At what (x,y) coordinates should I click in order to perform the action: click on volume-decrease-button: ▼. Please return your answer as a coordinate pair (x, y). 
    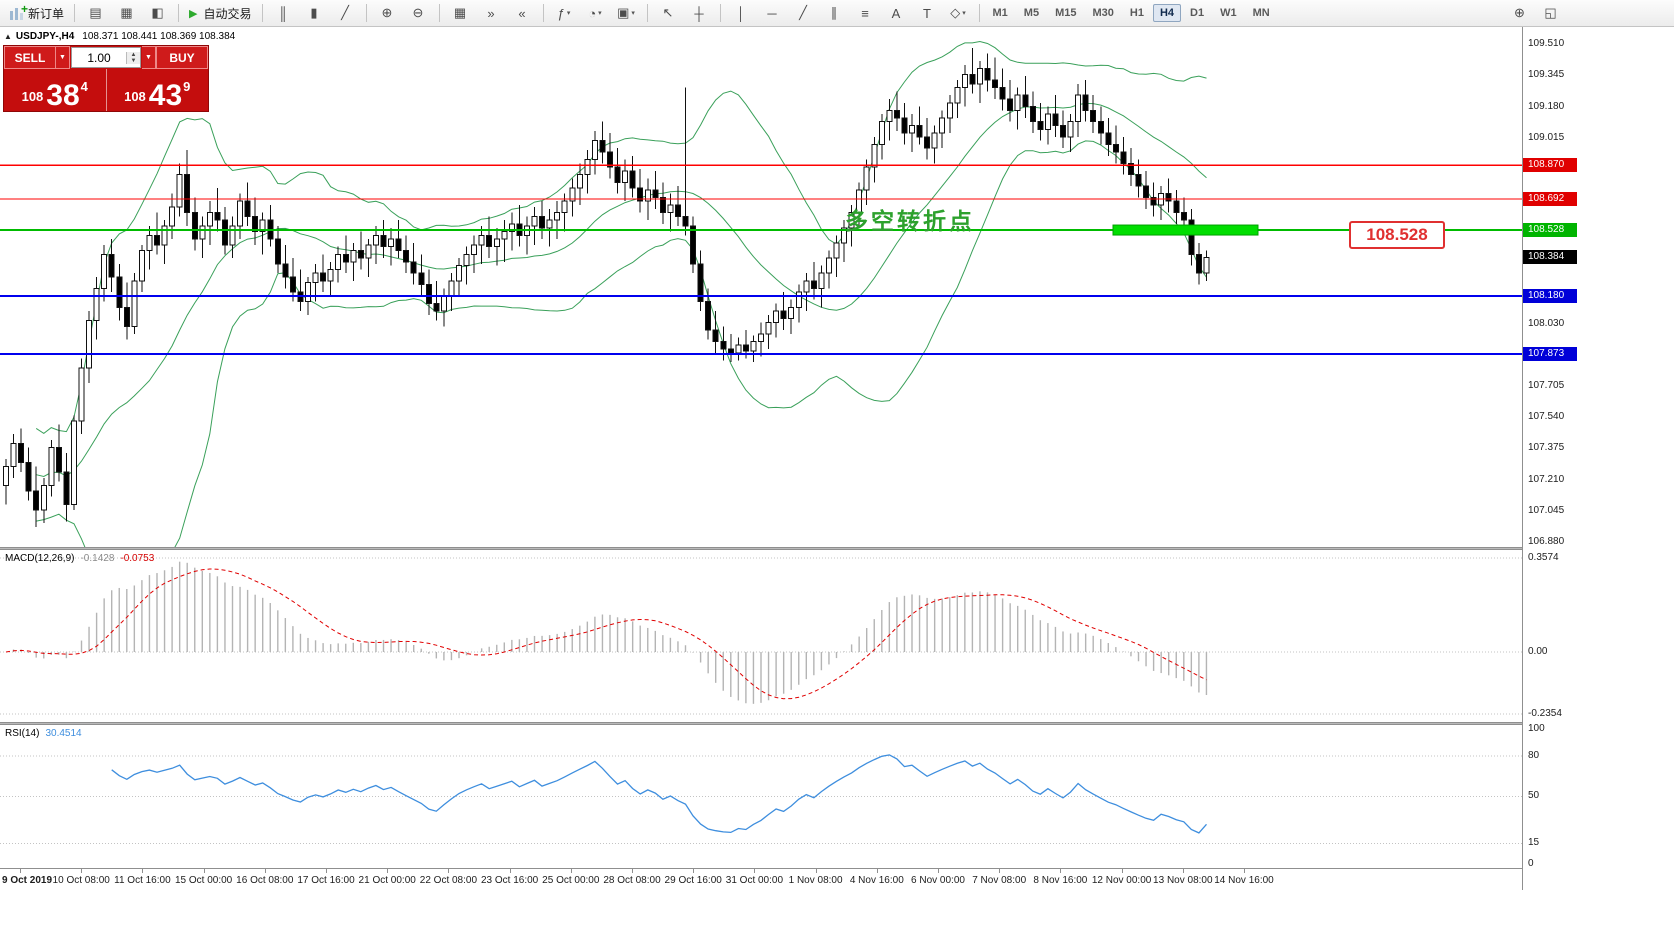
    Looking at the image, I should click on (133, 60).